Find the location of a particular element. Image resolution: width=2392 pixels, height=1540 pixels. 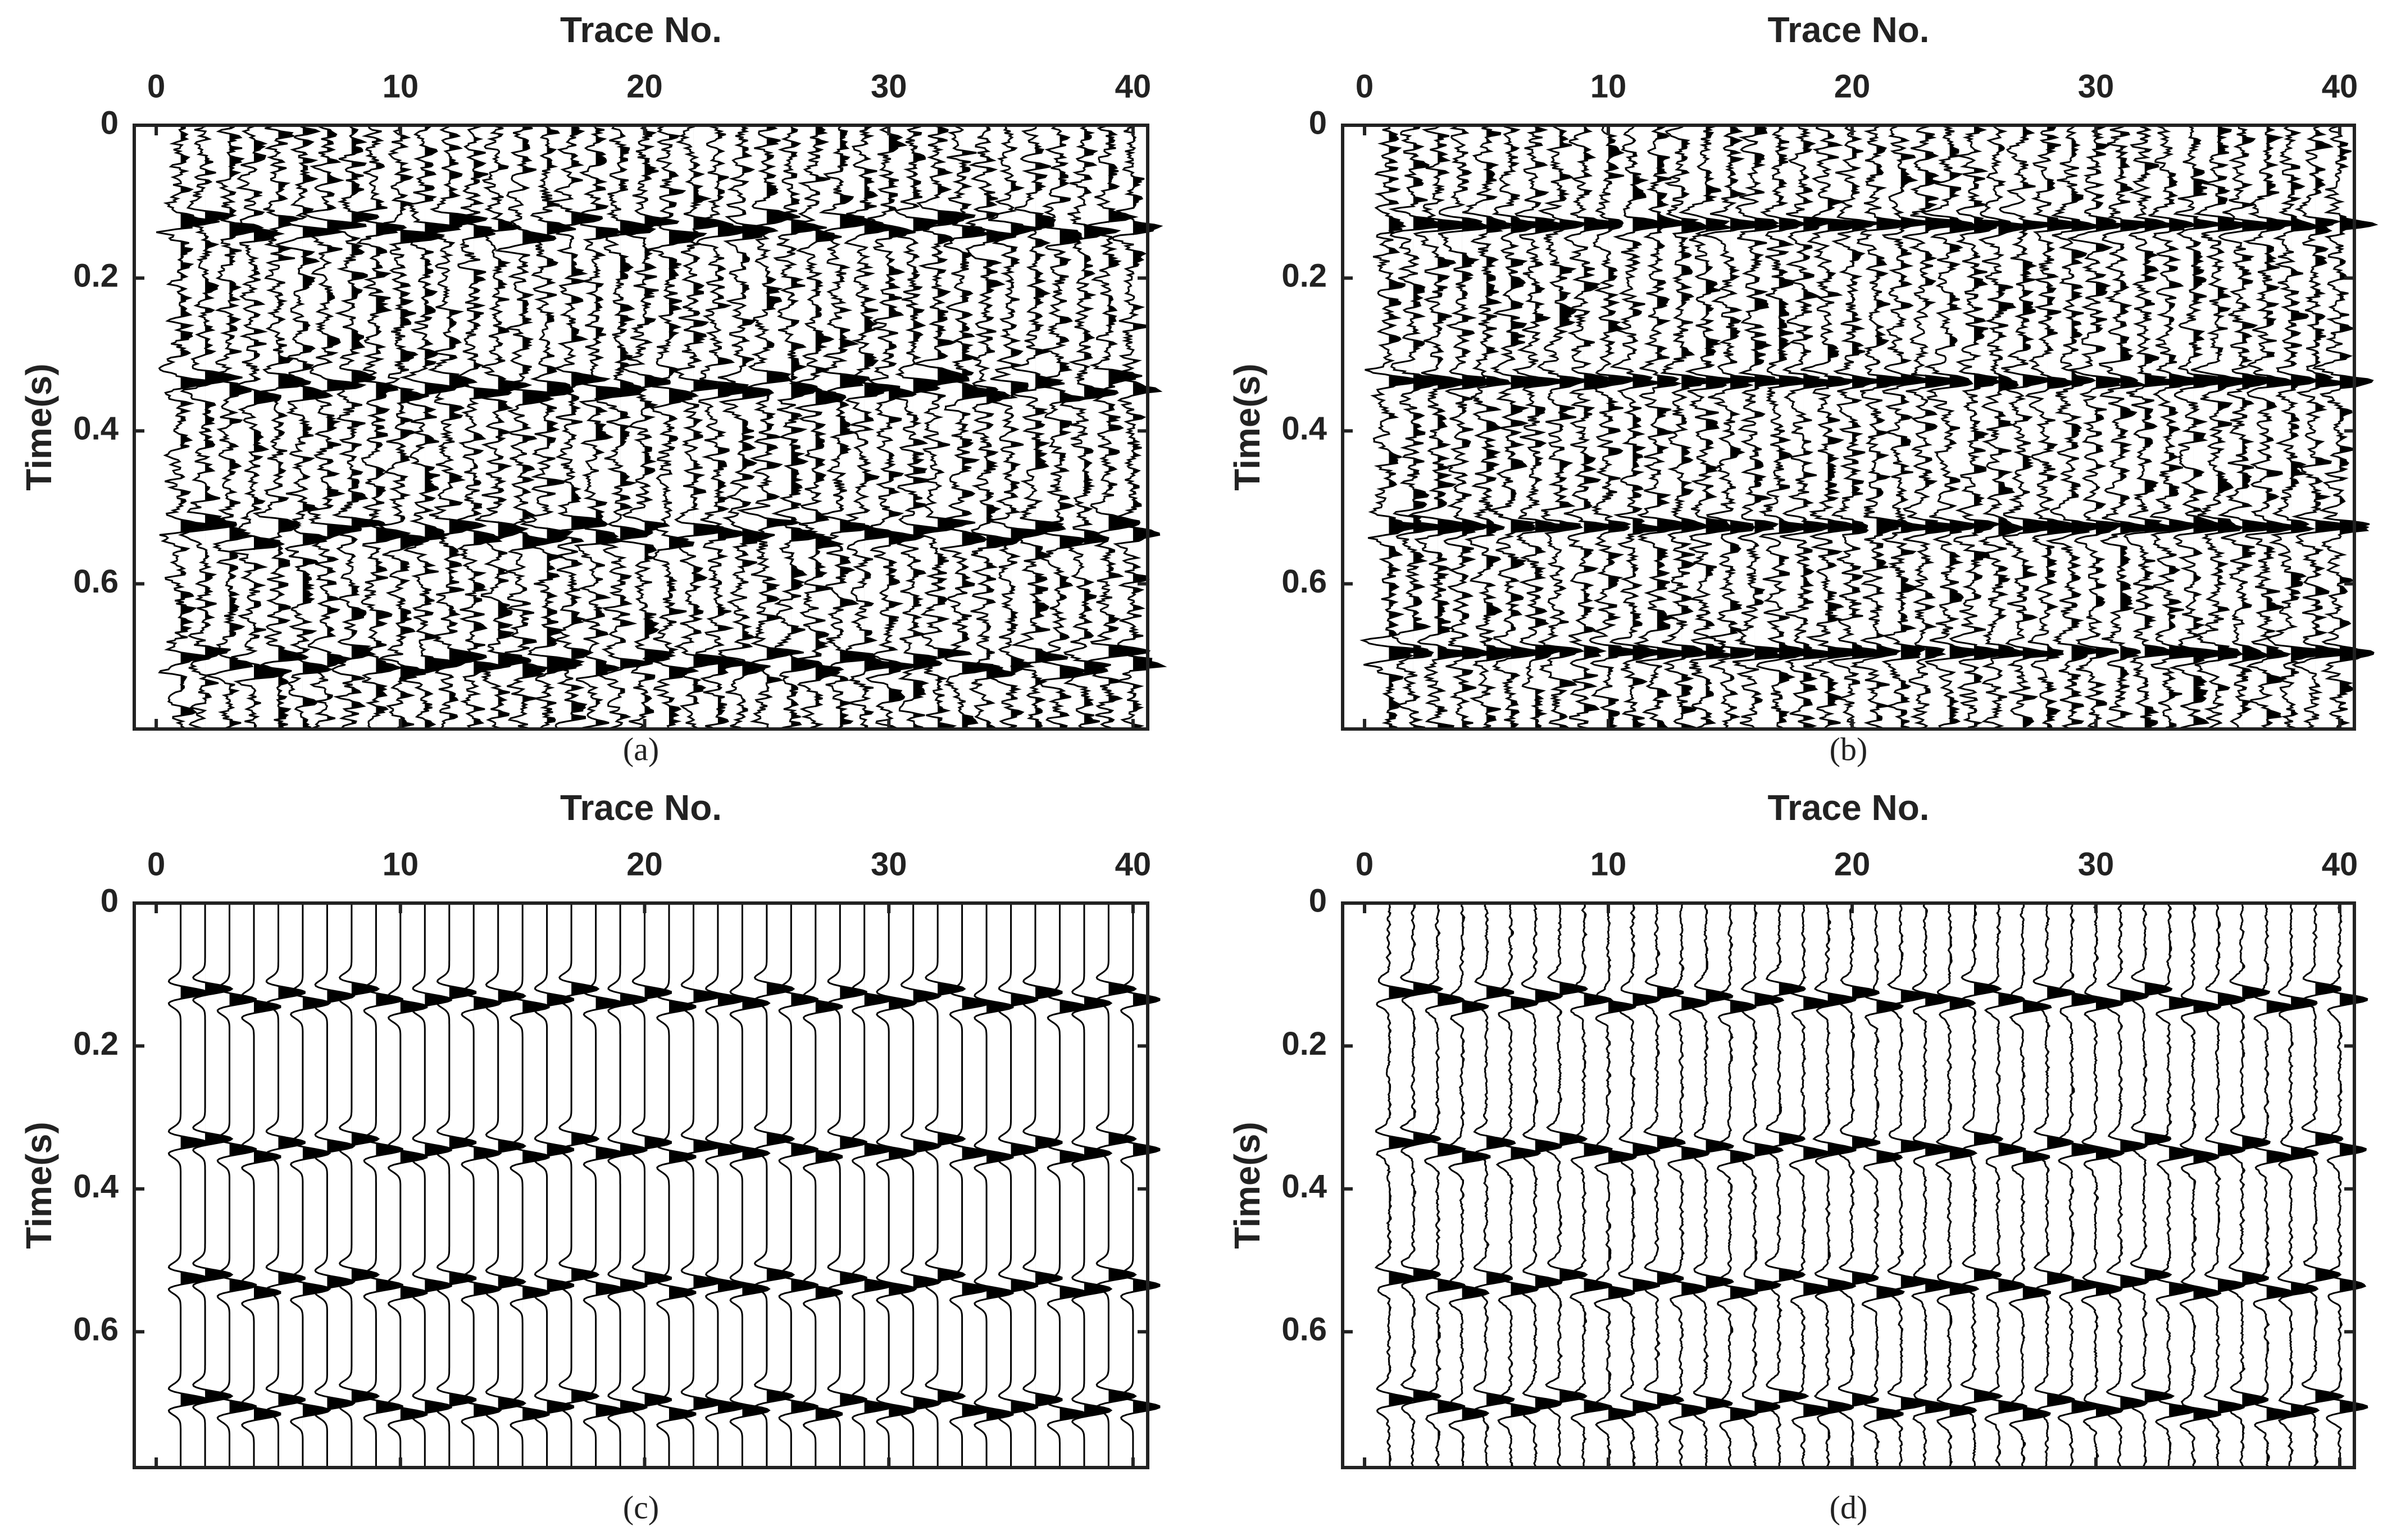

x-tick-label: 20 is located at coordinates (1852, 86).